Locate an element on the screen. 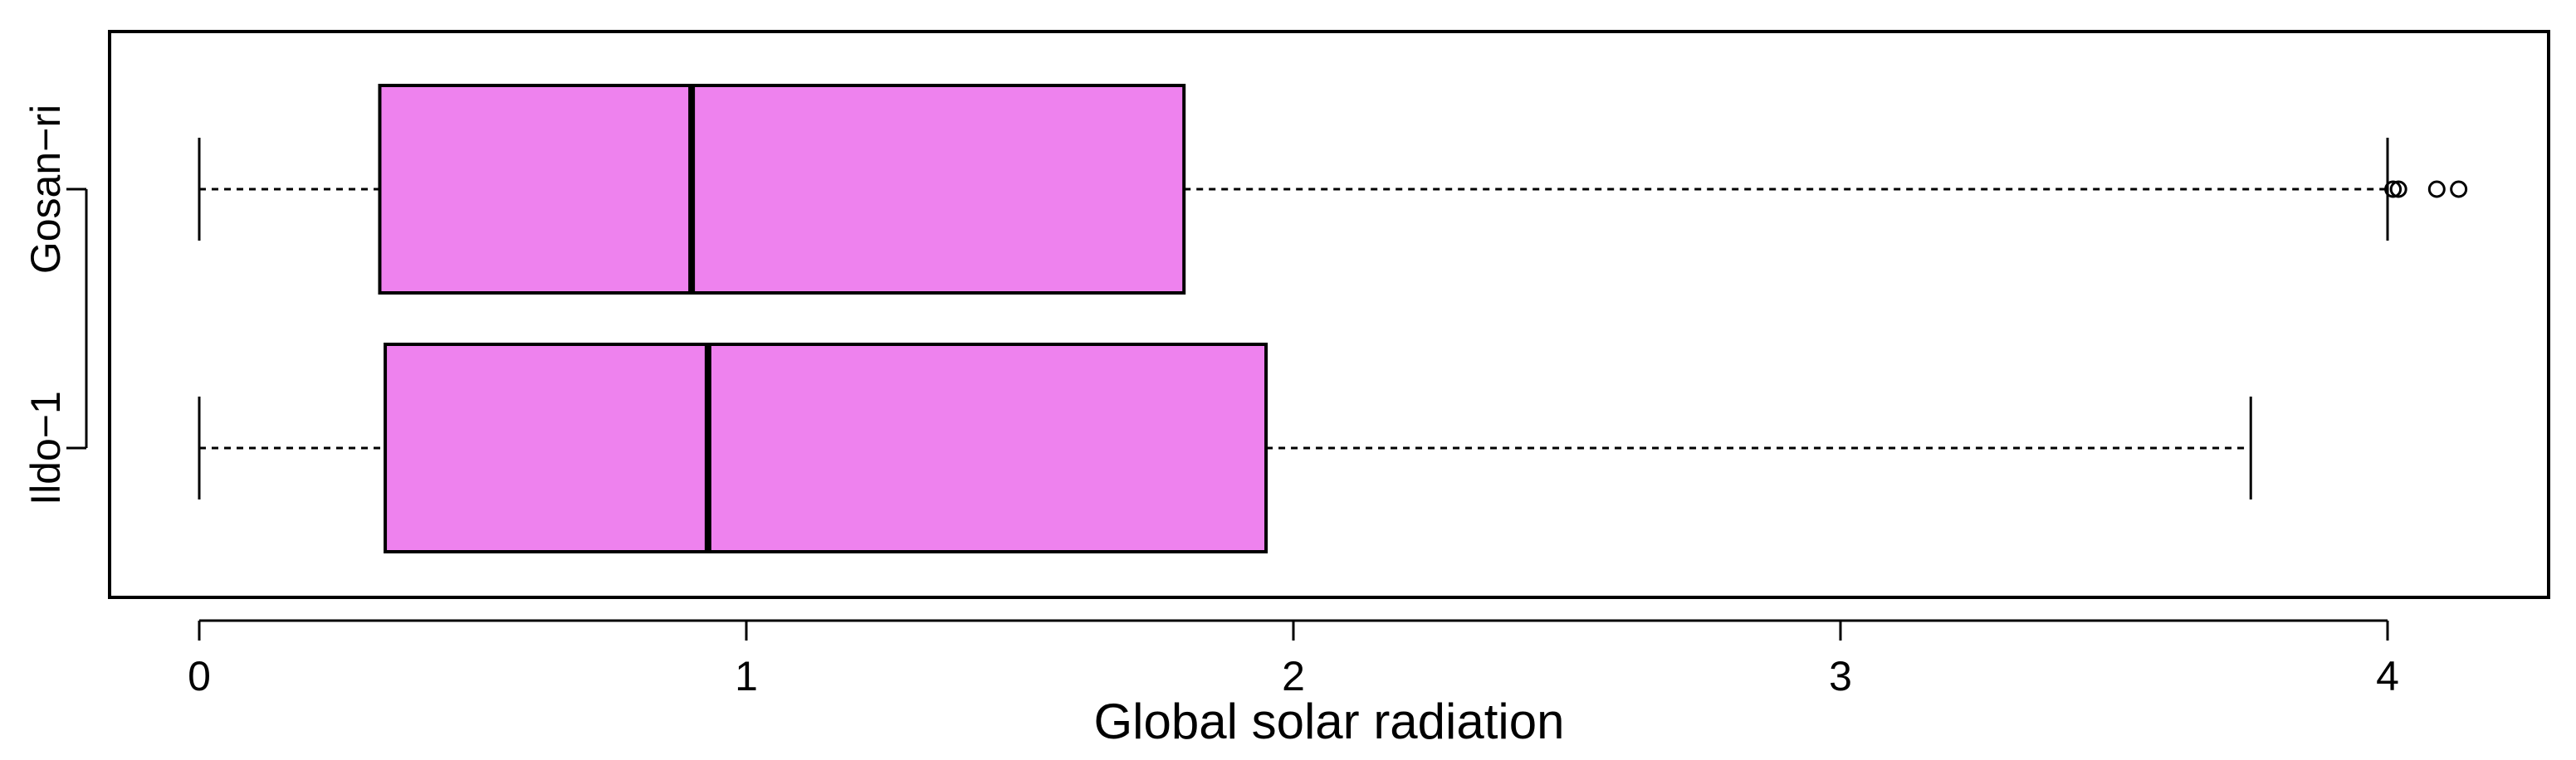 This screenshot has height=760, width=2576. x-tick-label: 1 is located at coordinates (746, 676).